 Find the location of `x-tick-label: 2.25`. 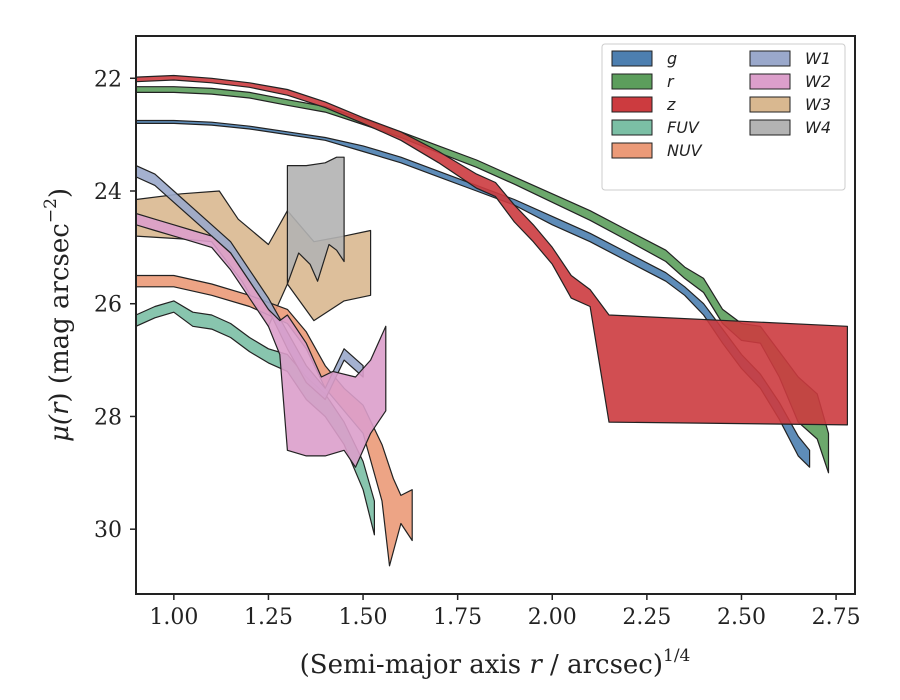

x-tick-label: 2.25 is located at coordinates (646, 617).